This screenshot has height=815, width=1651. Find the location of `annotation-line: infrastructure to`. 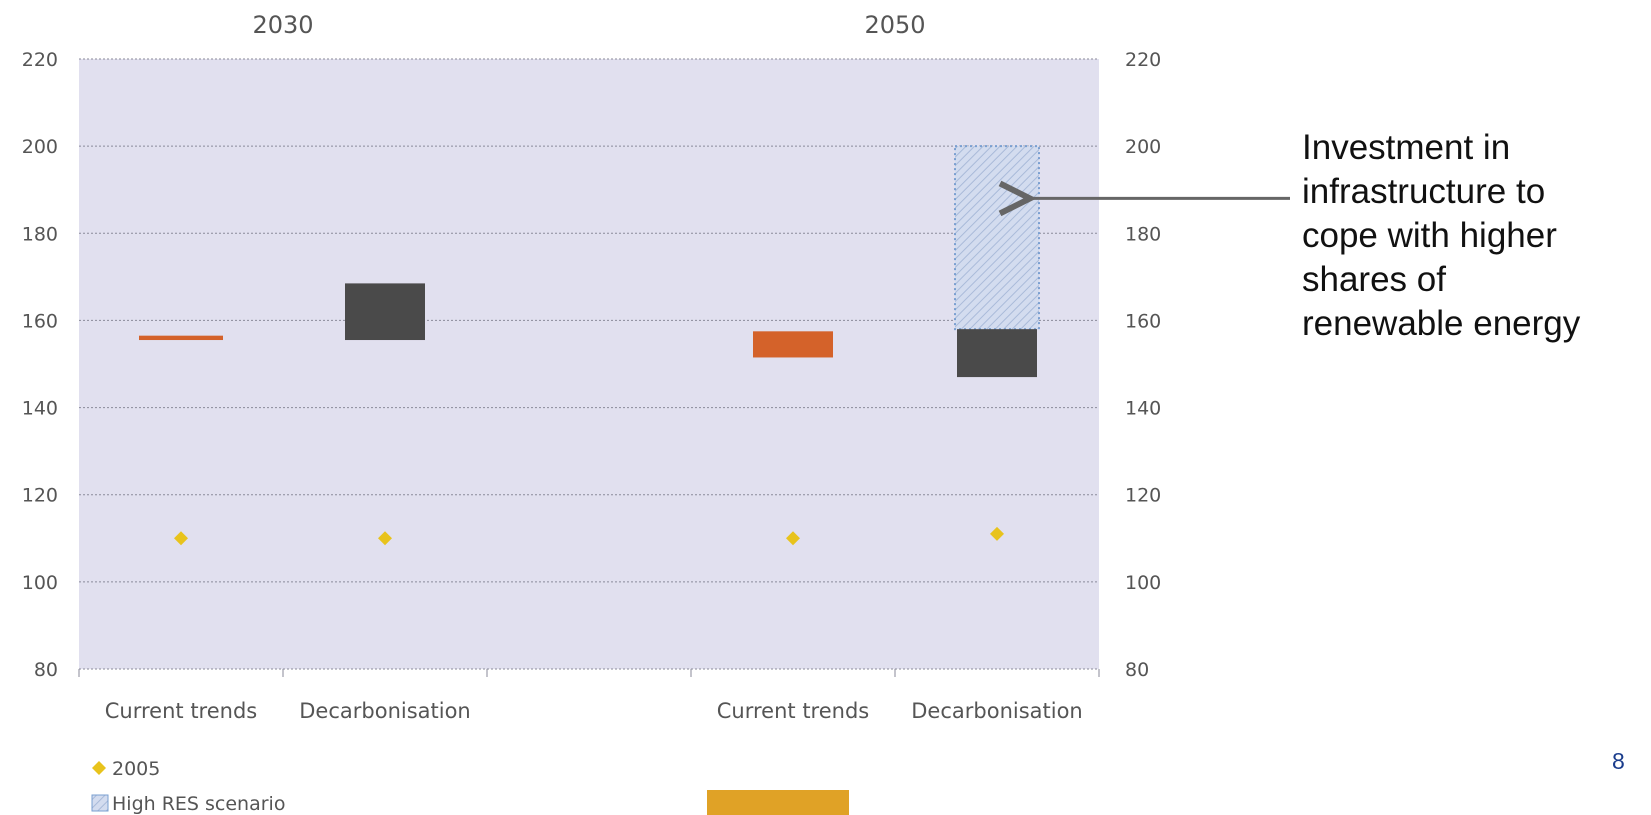

annotation-line: infrastructure to is located at coordinates (1424, 191).